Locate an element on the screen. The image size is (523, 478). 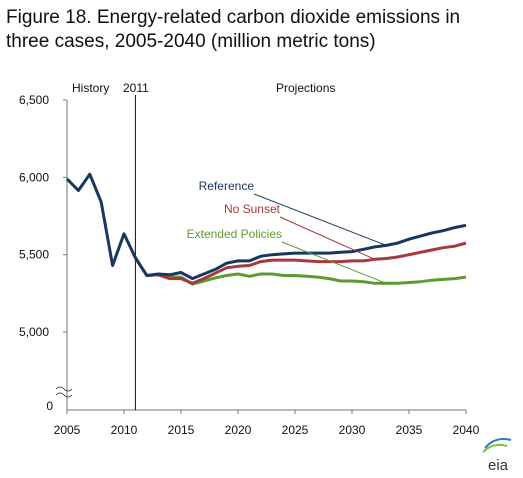
series-label-reference: Reference is located at coordinates (227, 186).